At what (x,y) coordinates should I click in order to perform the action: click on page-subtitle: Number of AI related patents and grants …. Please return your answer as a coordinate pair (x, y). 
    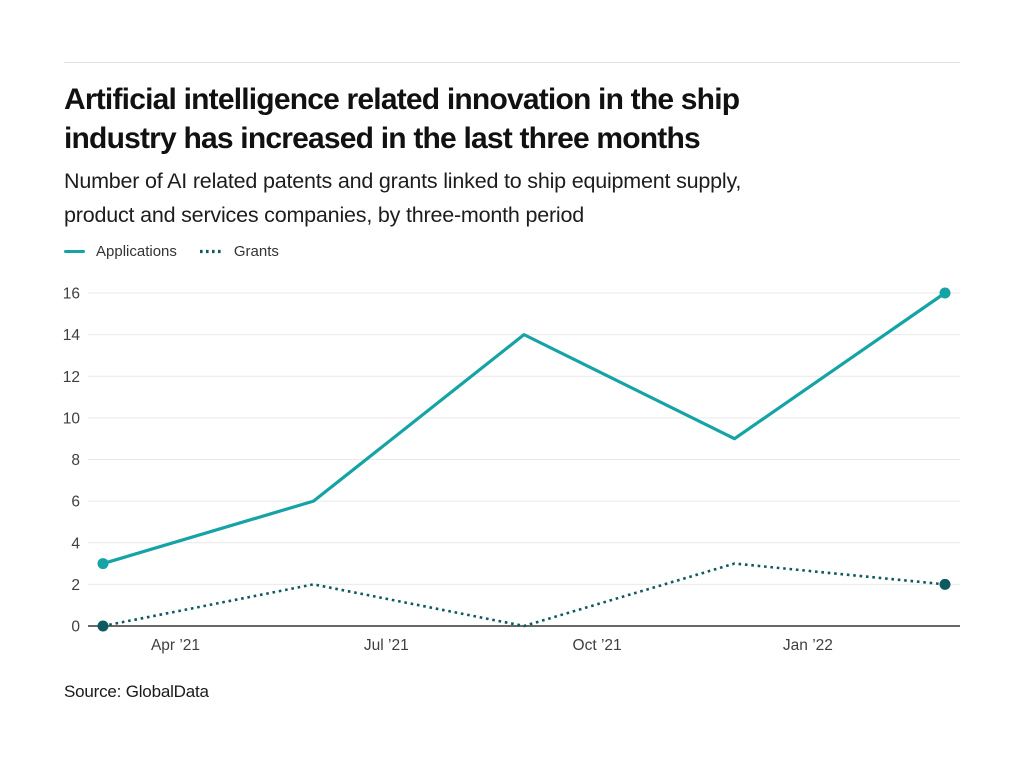
    Looking at the image, I should click on (402, 198).